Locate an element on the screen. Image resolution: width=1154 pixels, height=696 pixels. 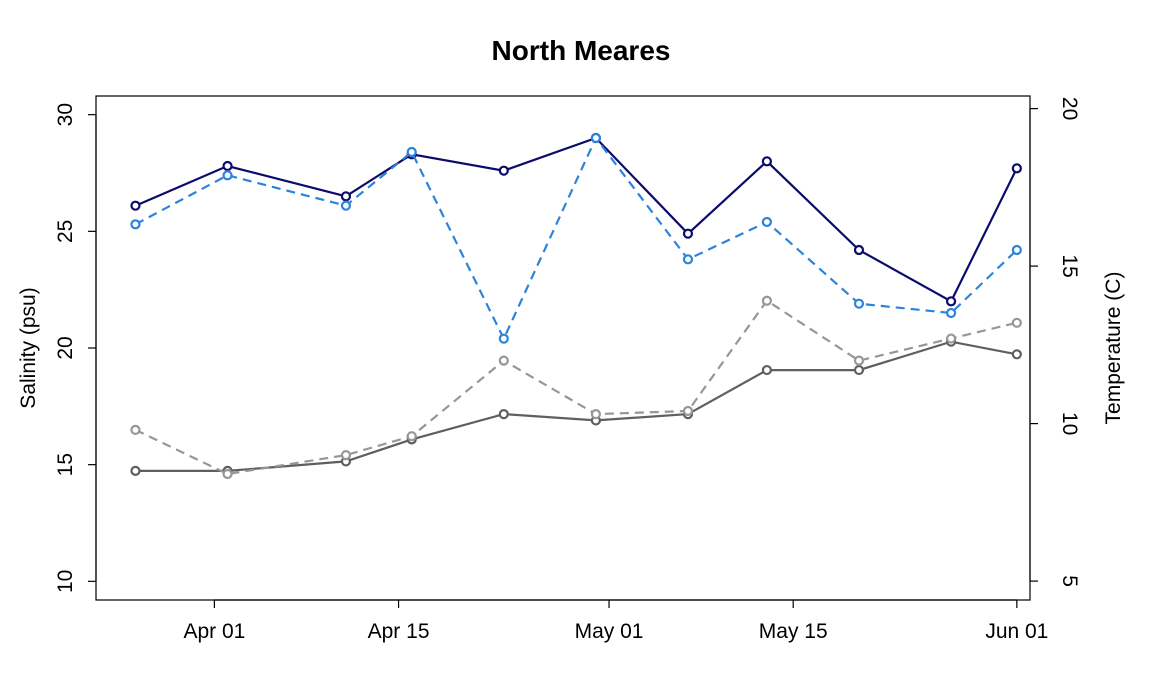
y-right-tick-label: 10 is located at coordinates (1069, 423).